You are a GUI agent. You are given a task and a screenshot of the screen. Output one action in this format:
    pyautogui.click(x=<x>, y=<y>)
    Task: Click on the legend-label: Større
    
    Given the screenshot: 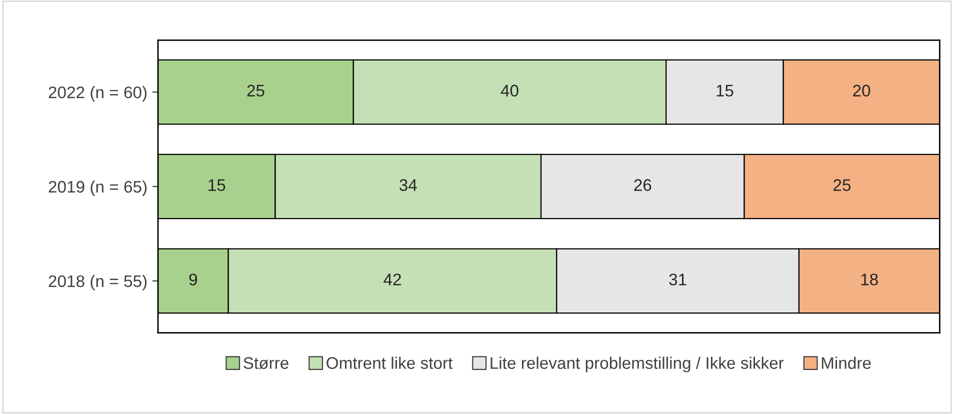 What is the action you would take?
    pyautogui.click(x=266, y=363)
    